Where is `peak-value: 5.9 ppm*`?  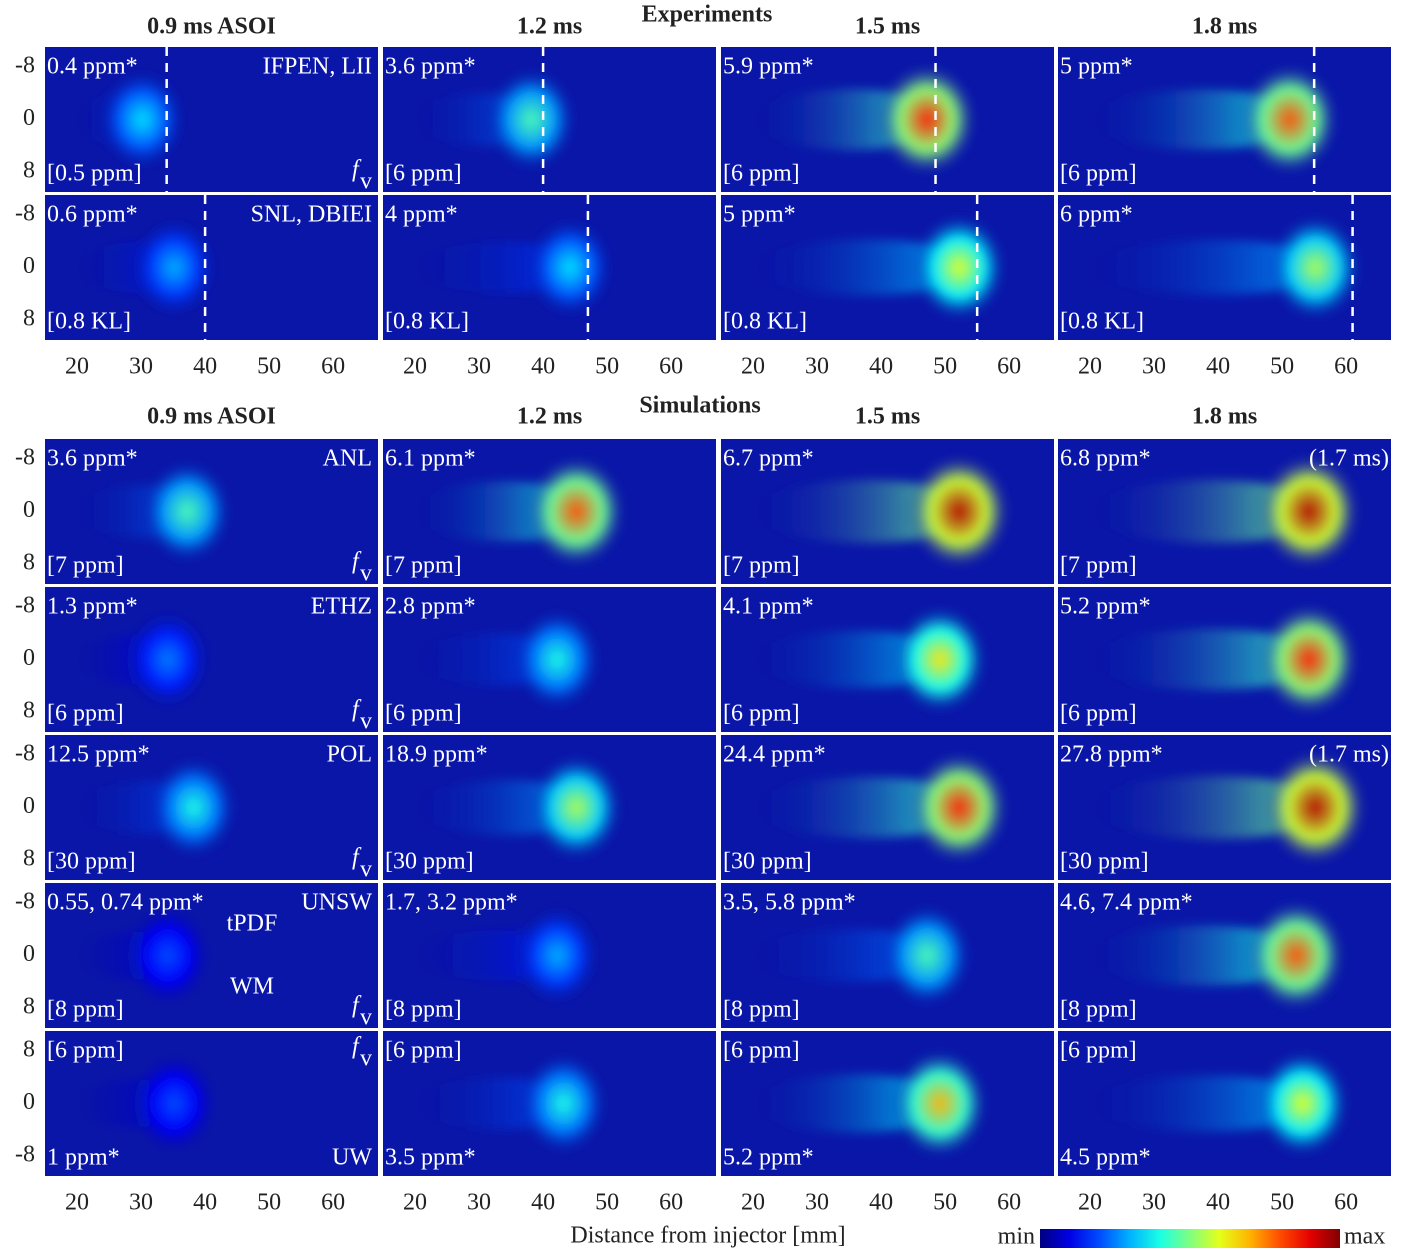
peak-value: 5.9 ppm* is located at coordinates (768, 67).